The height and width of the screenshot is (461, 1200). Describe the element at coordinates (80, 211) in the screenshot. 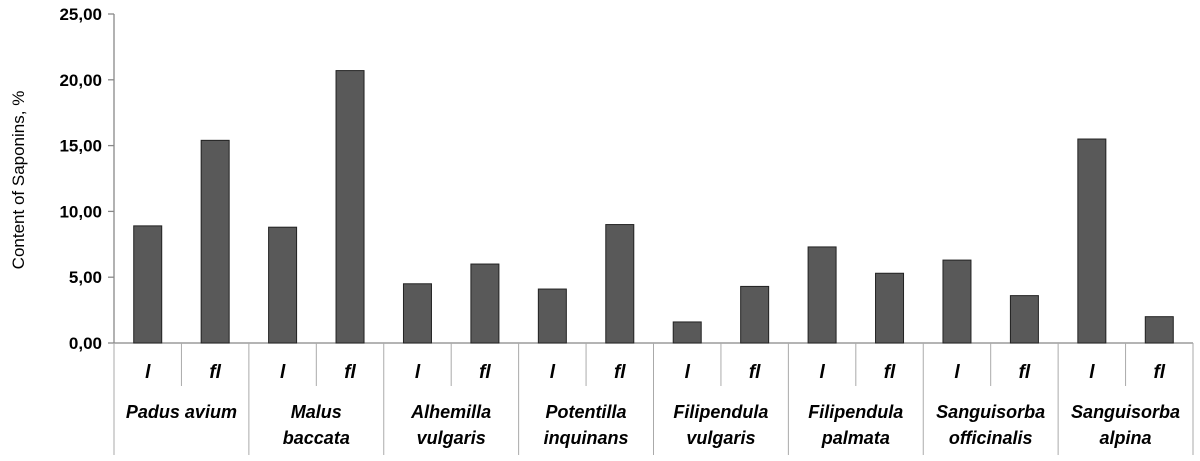

I see `y-tick-label: 10,00` at that location.